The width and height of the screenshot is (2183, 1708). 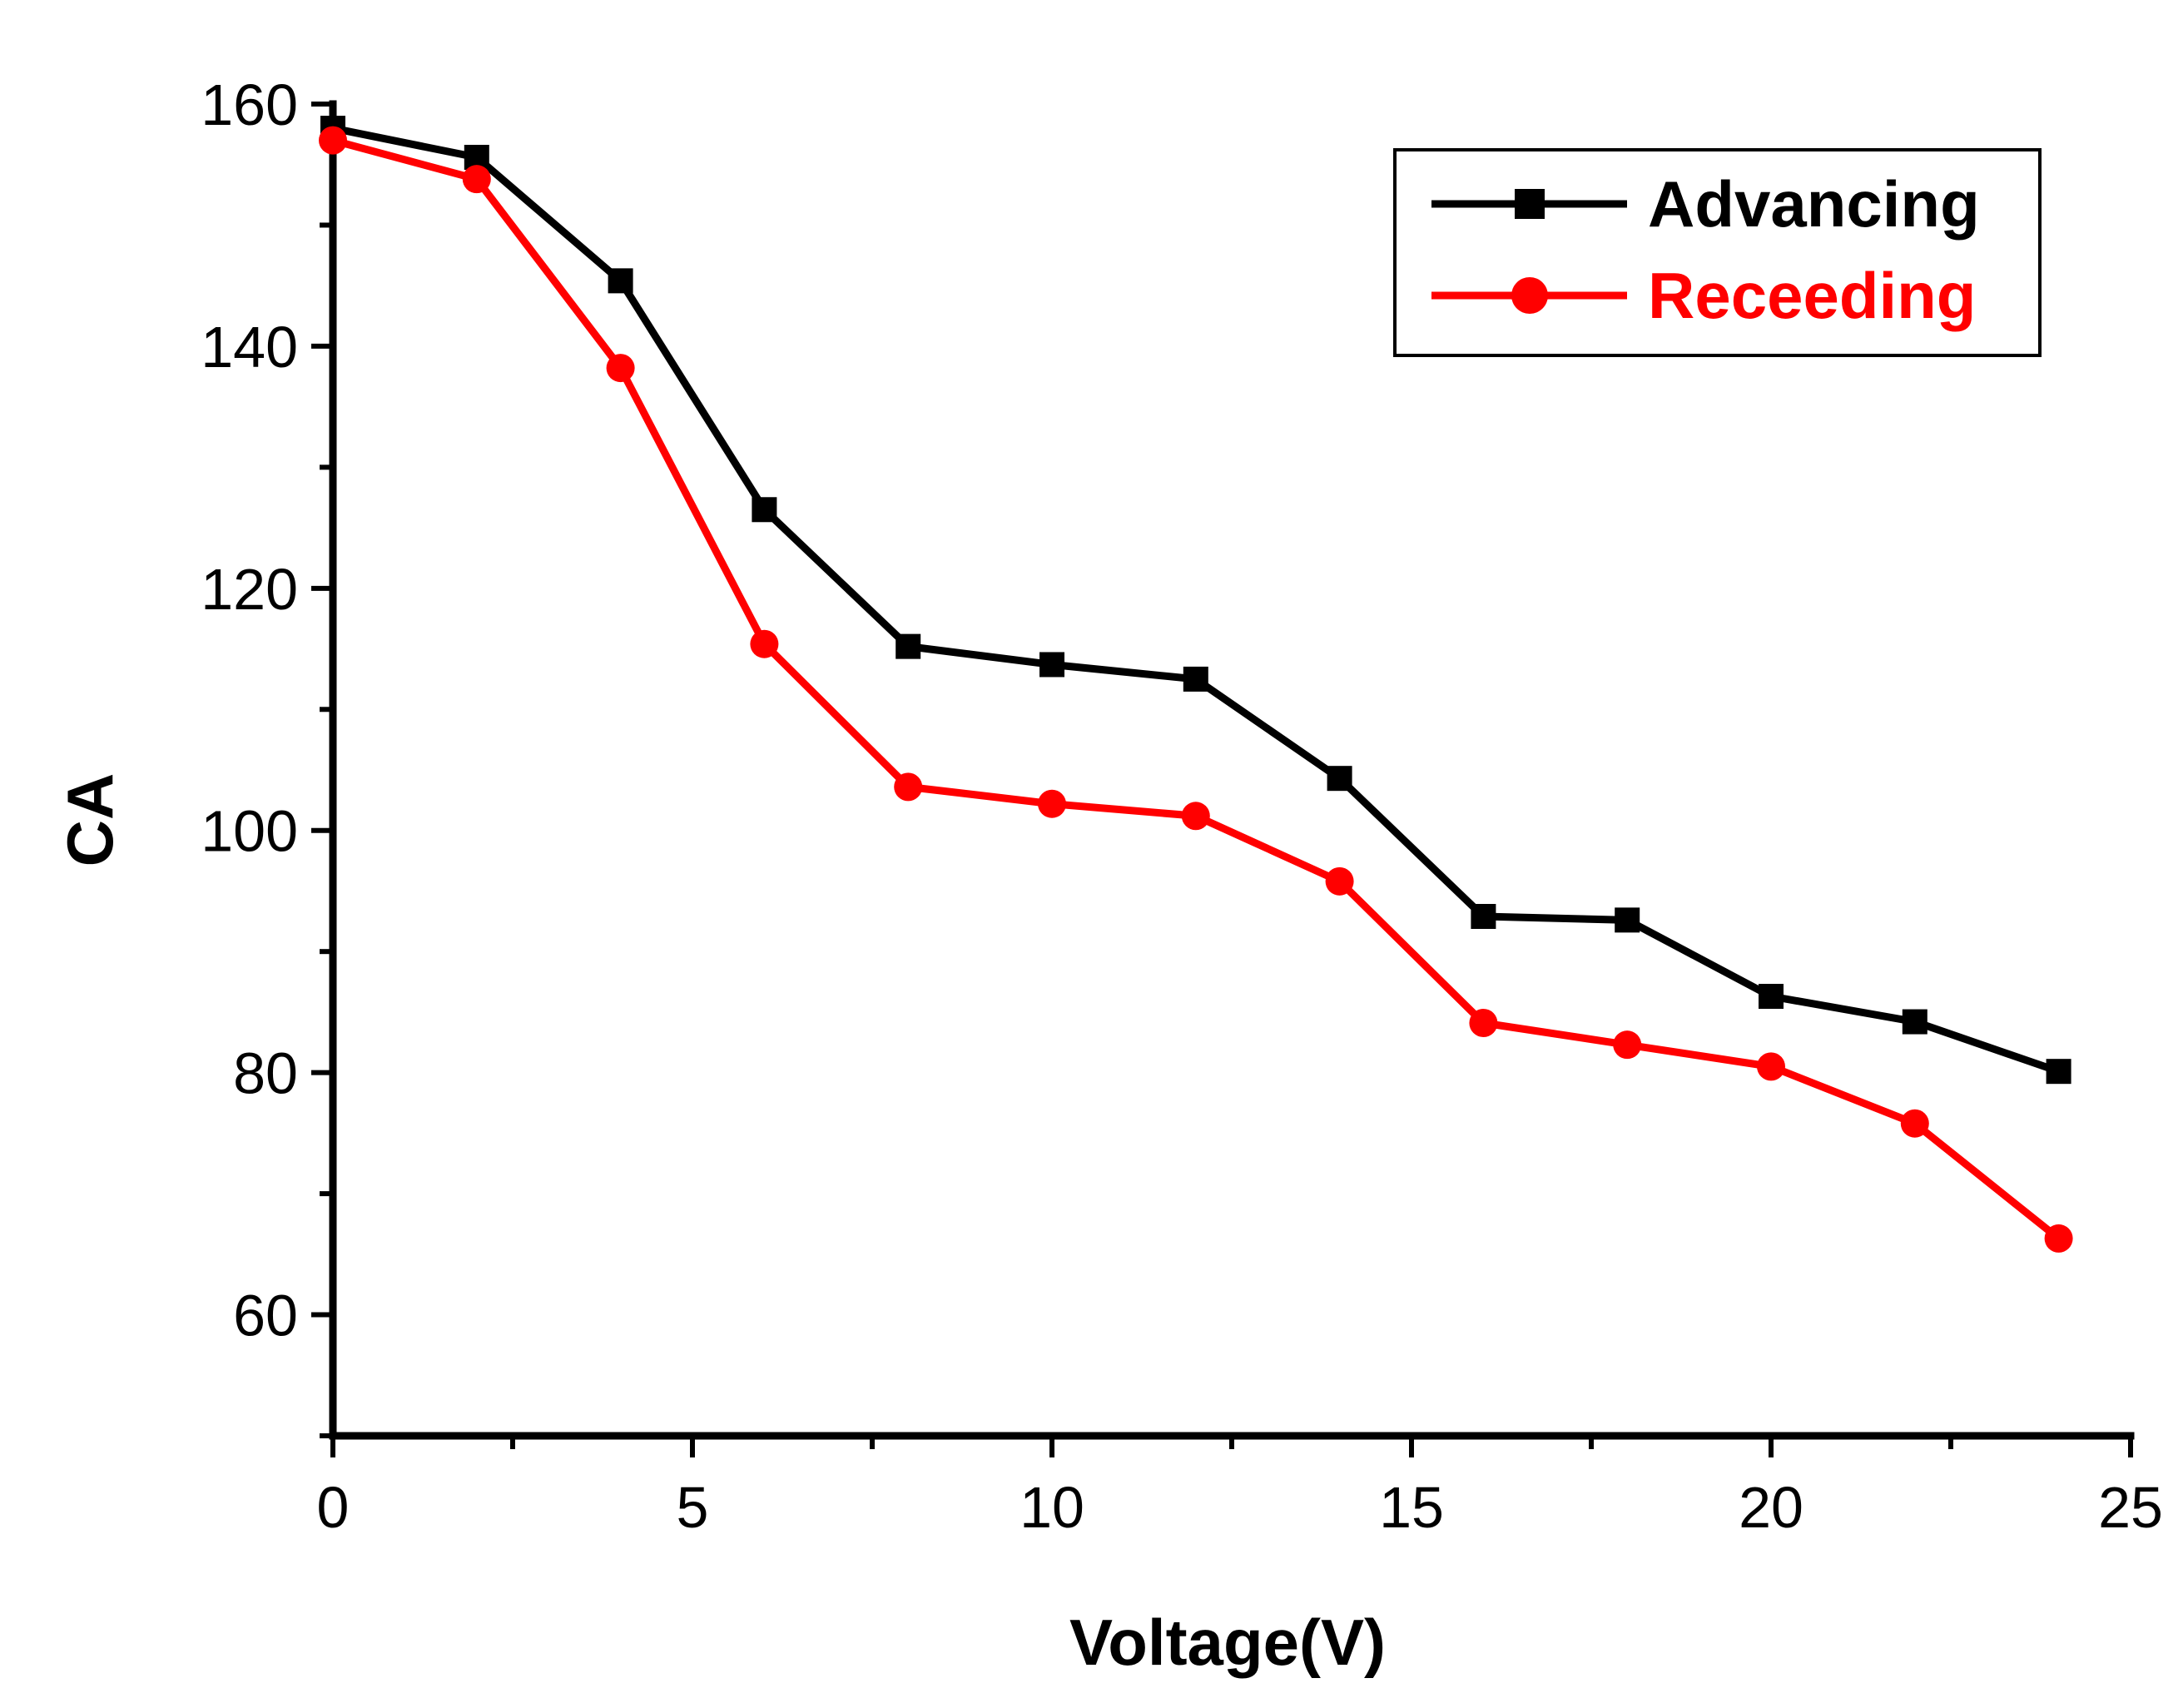 I want to click on legend-label-advancing: Advancing, so click(x=1814, y=204).